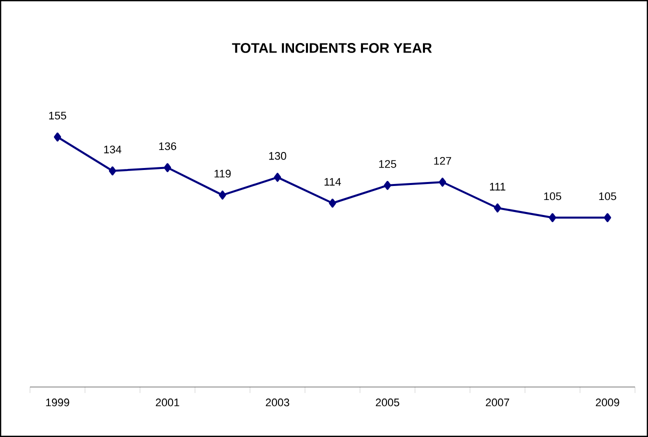  Describe the element at coordinates (277, 156) in the screenshot. I see `data-label: 130` at that location.